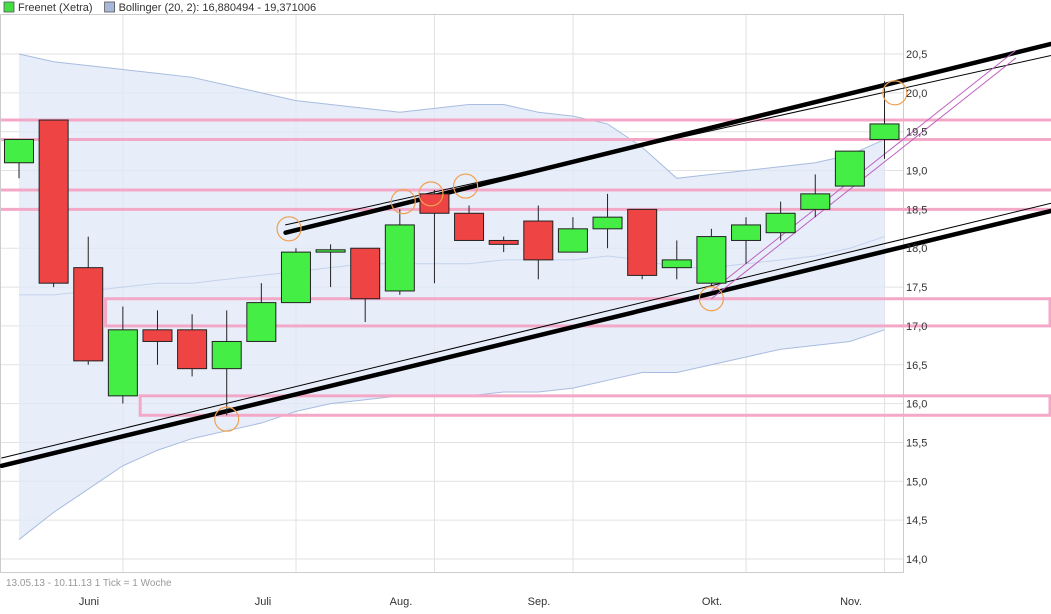 This screenshot has width=1051, height=614. I want to click on x-tick-label: Aug., so click(401, 602).